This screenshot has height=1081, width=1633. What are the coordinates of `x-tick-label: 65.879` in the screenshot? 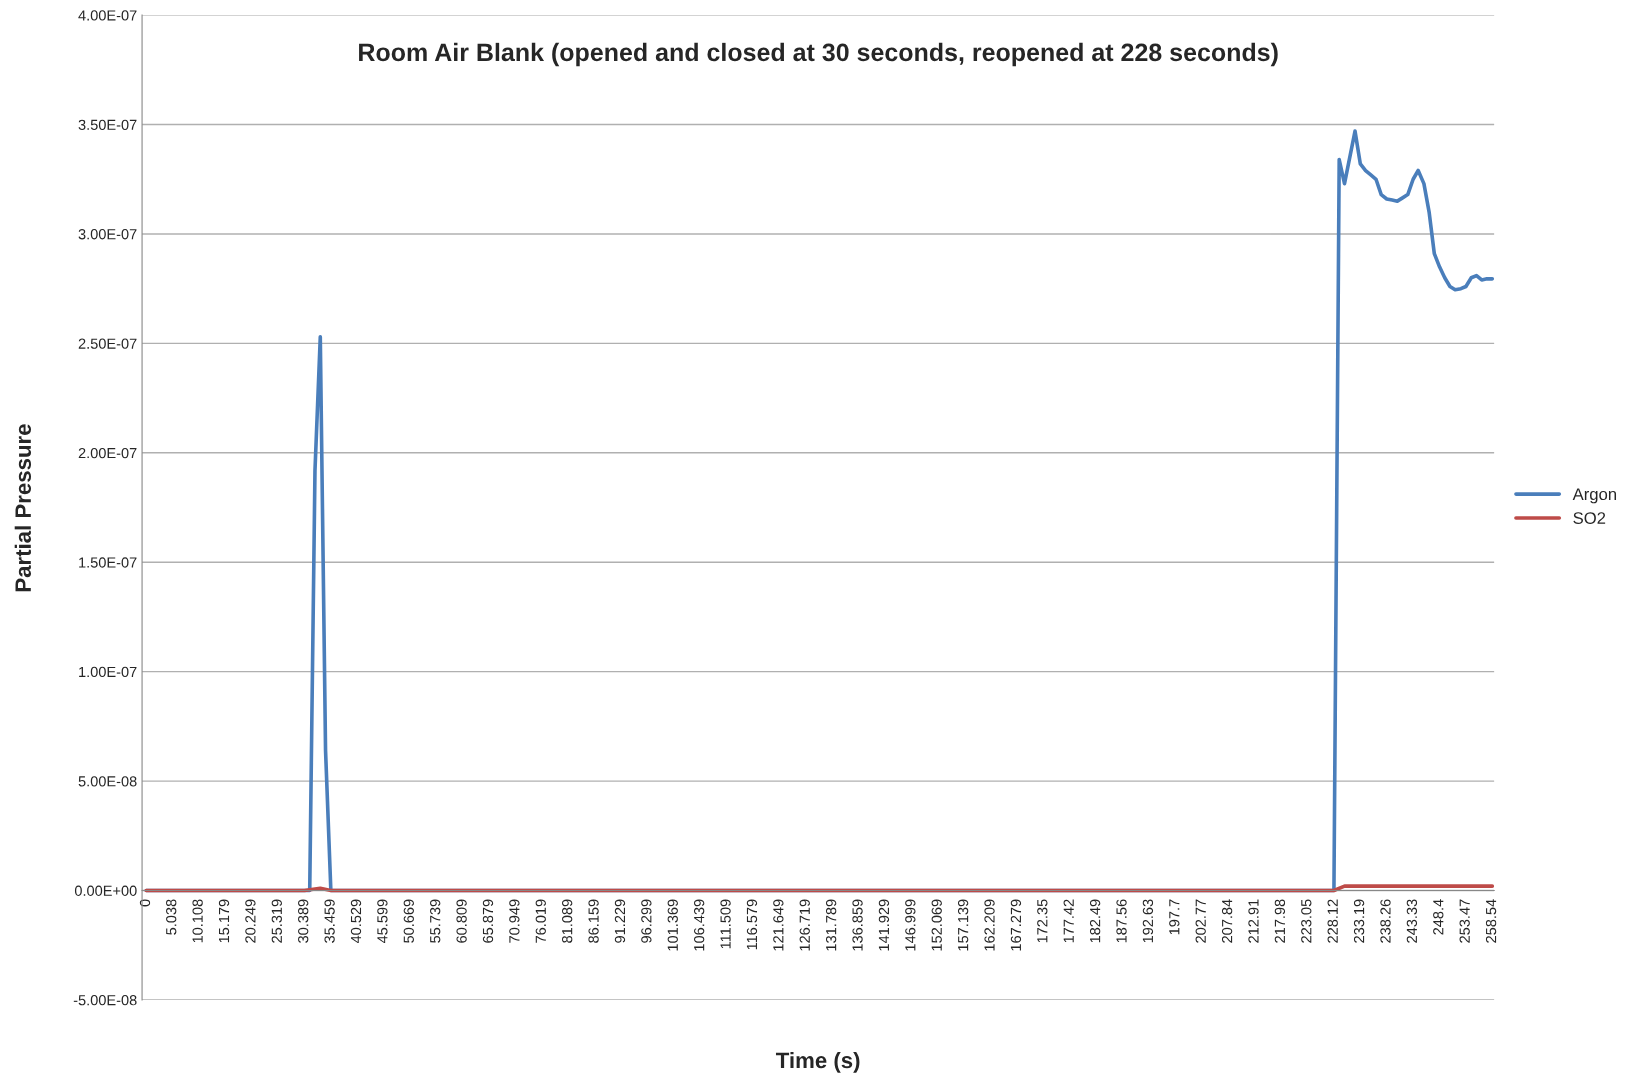 It's located at (488, 921).